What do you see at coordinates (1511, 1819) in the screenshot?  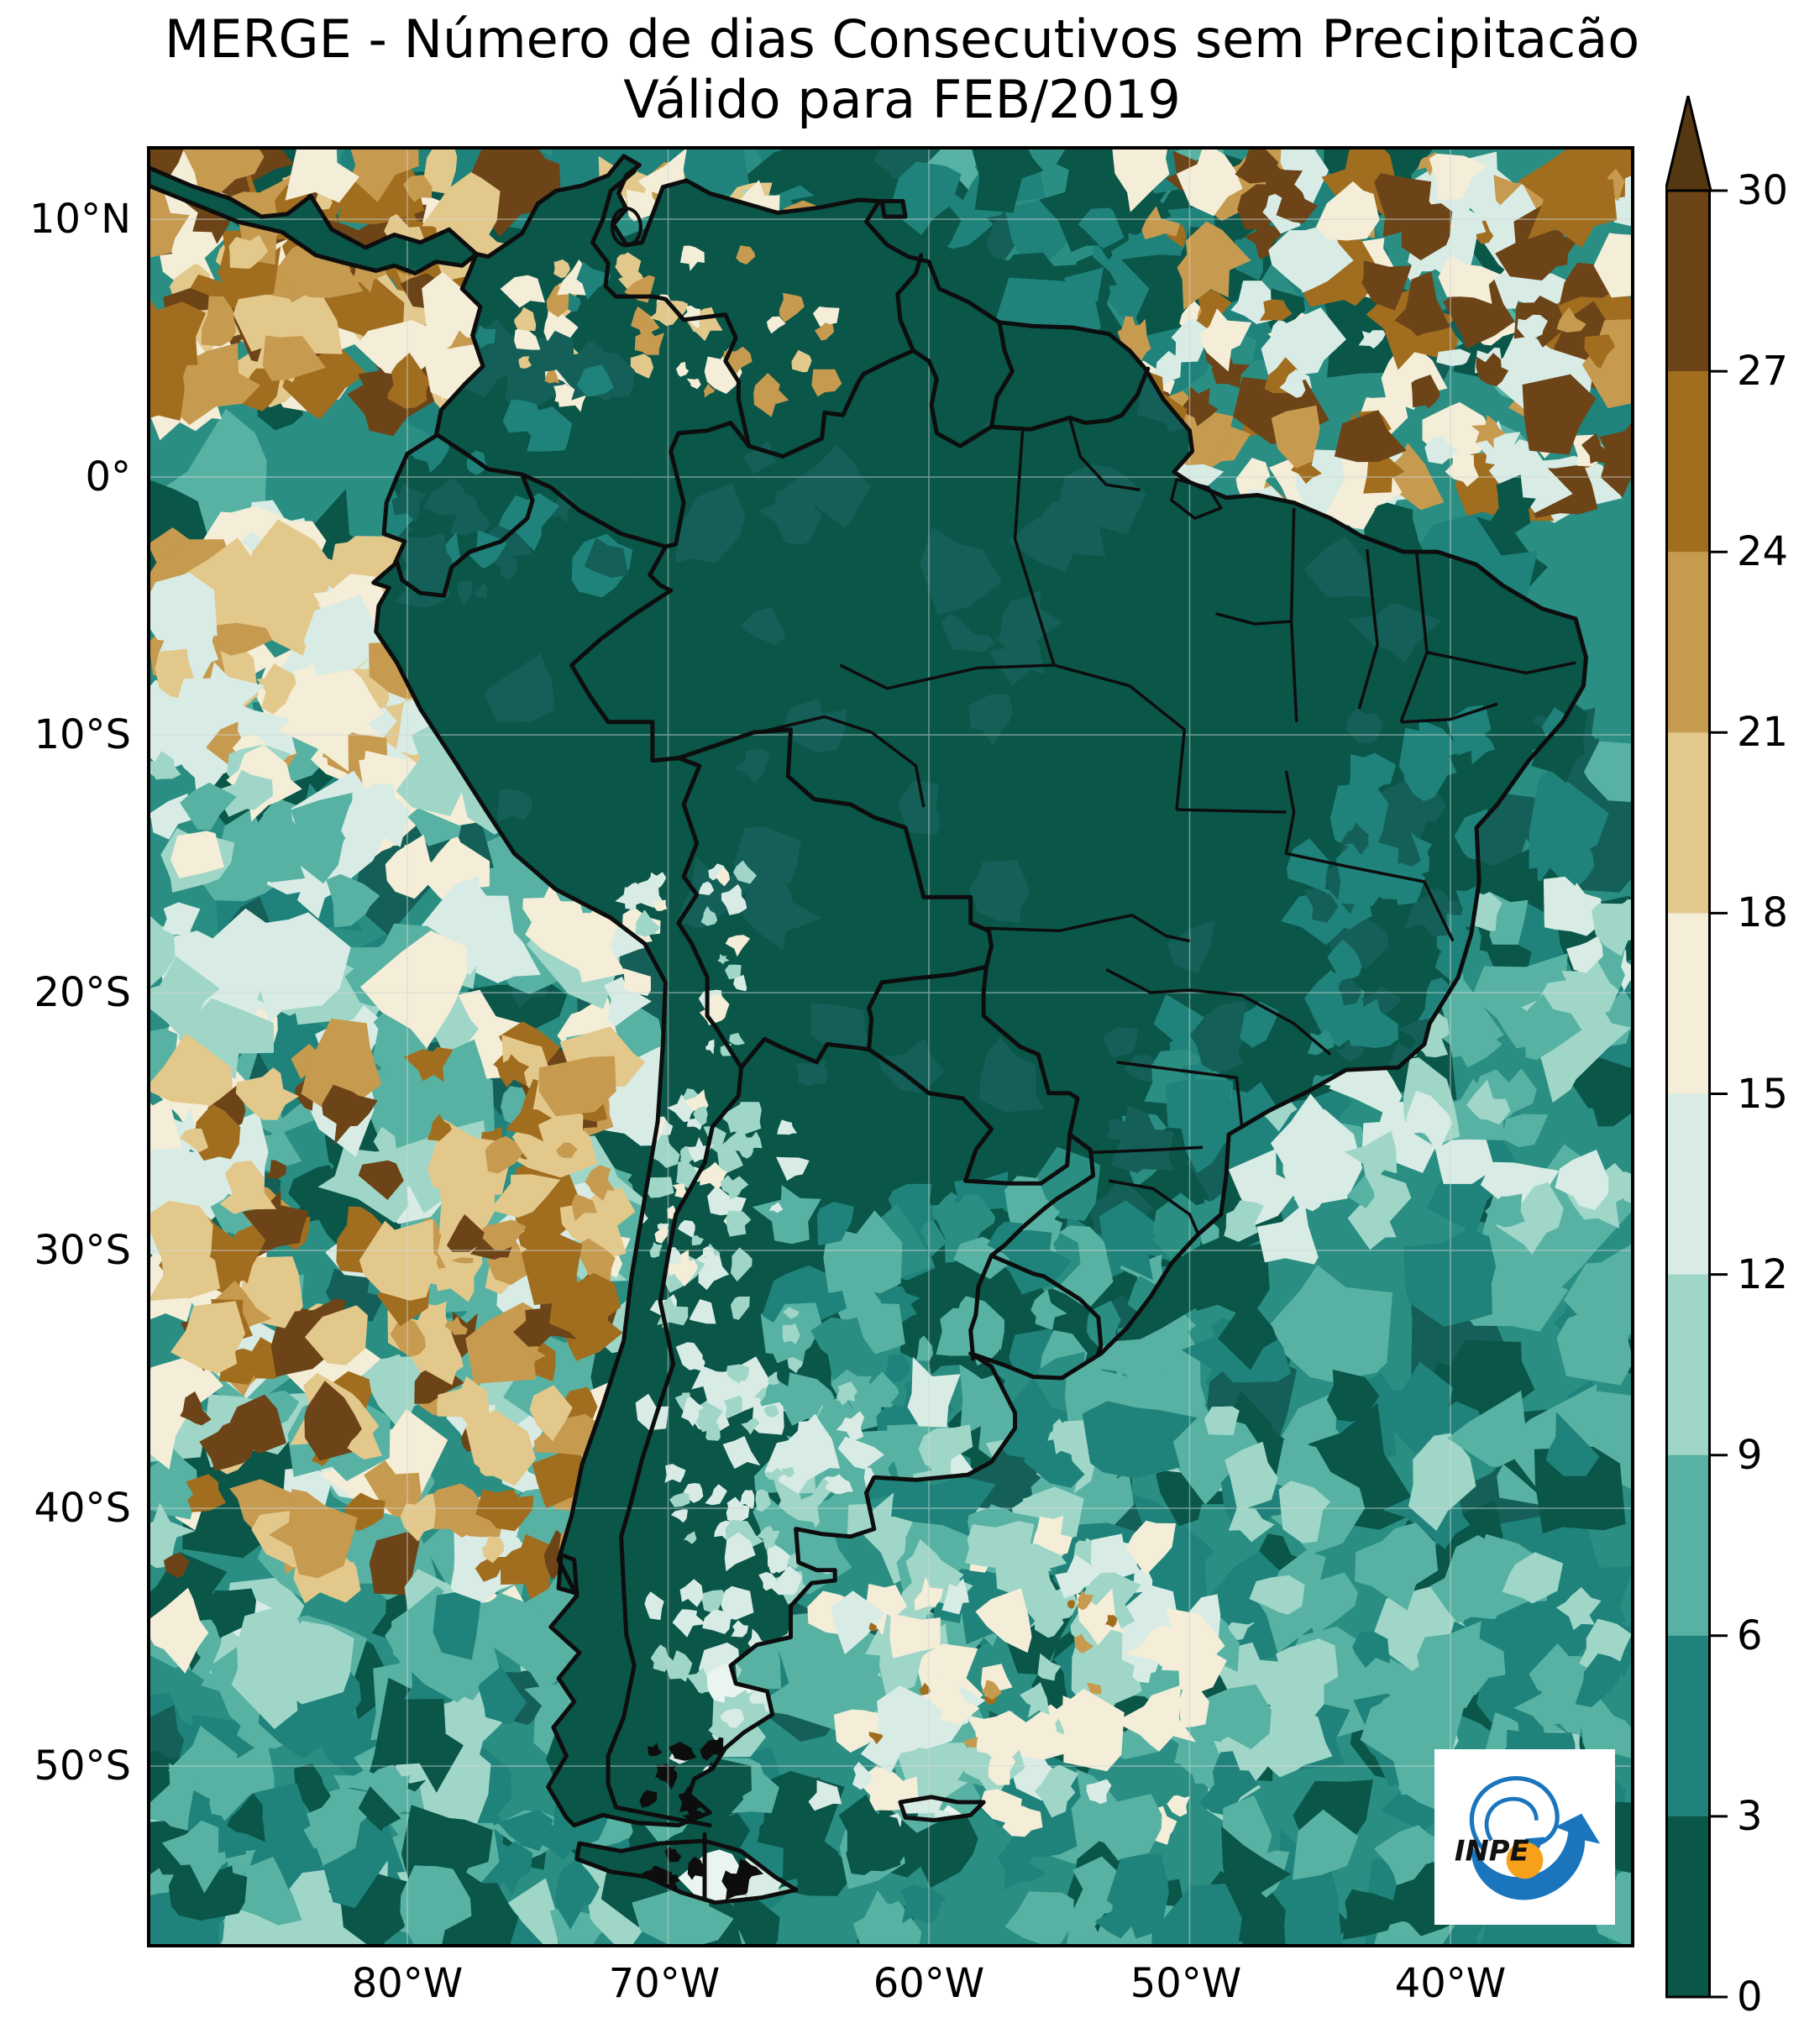 I see `logo-spiral-arc-inner` at bounding box center [1511, 1819].